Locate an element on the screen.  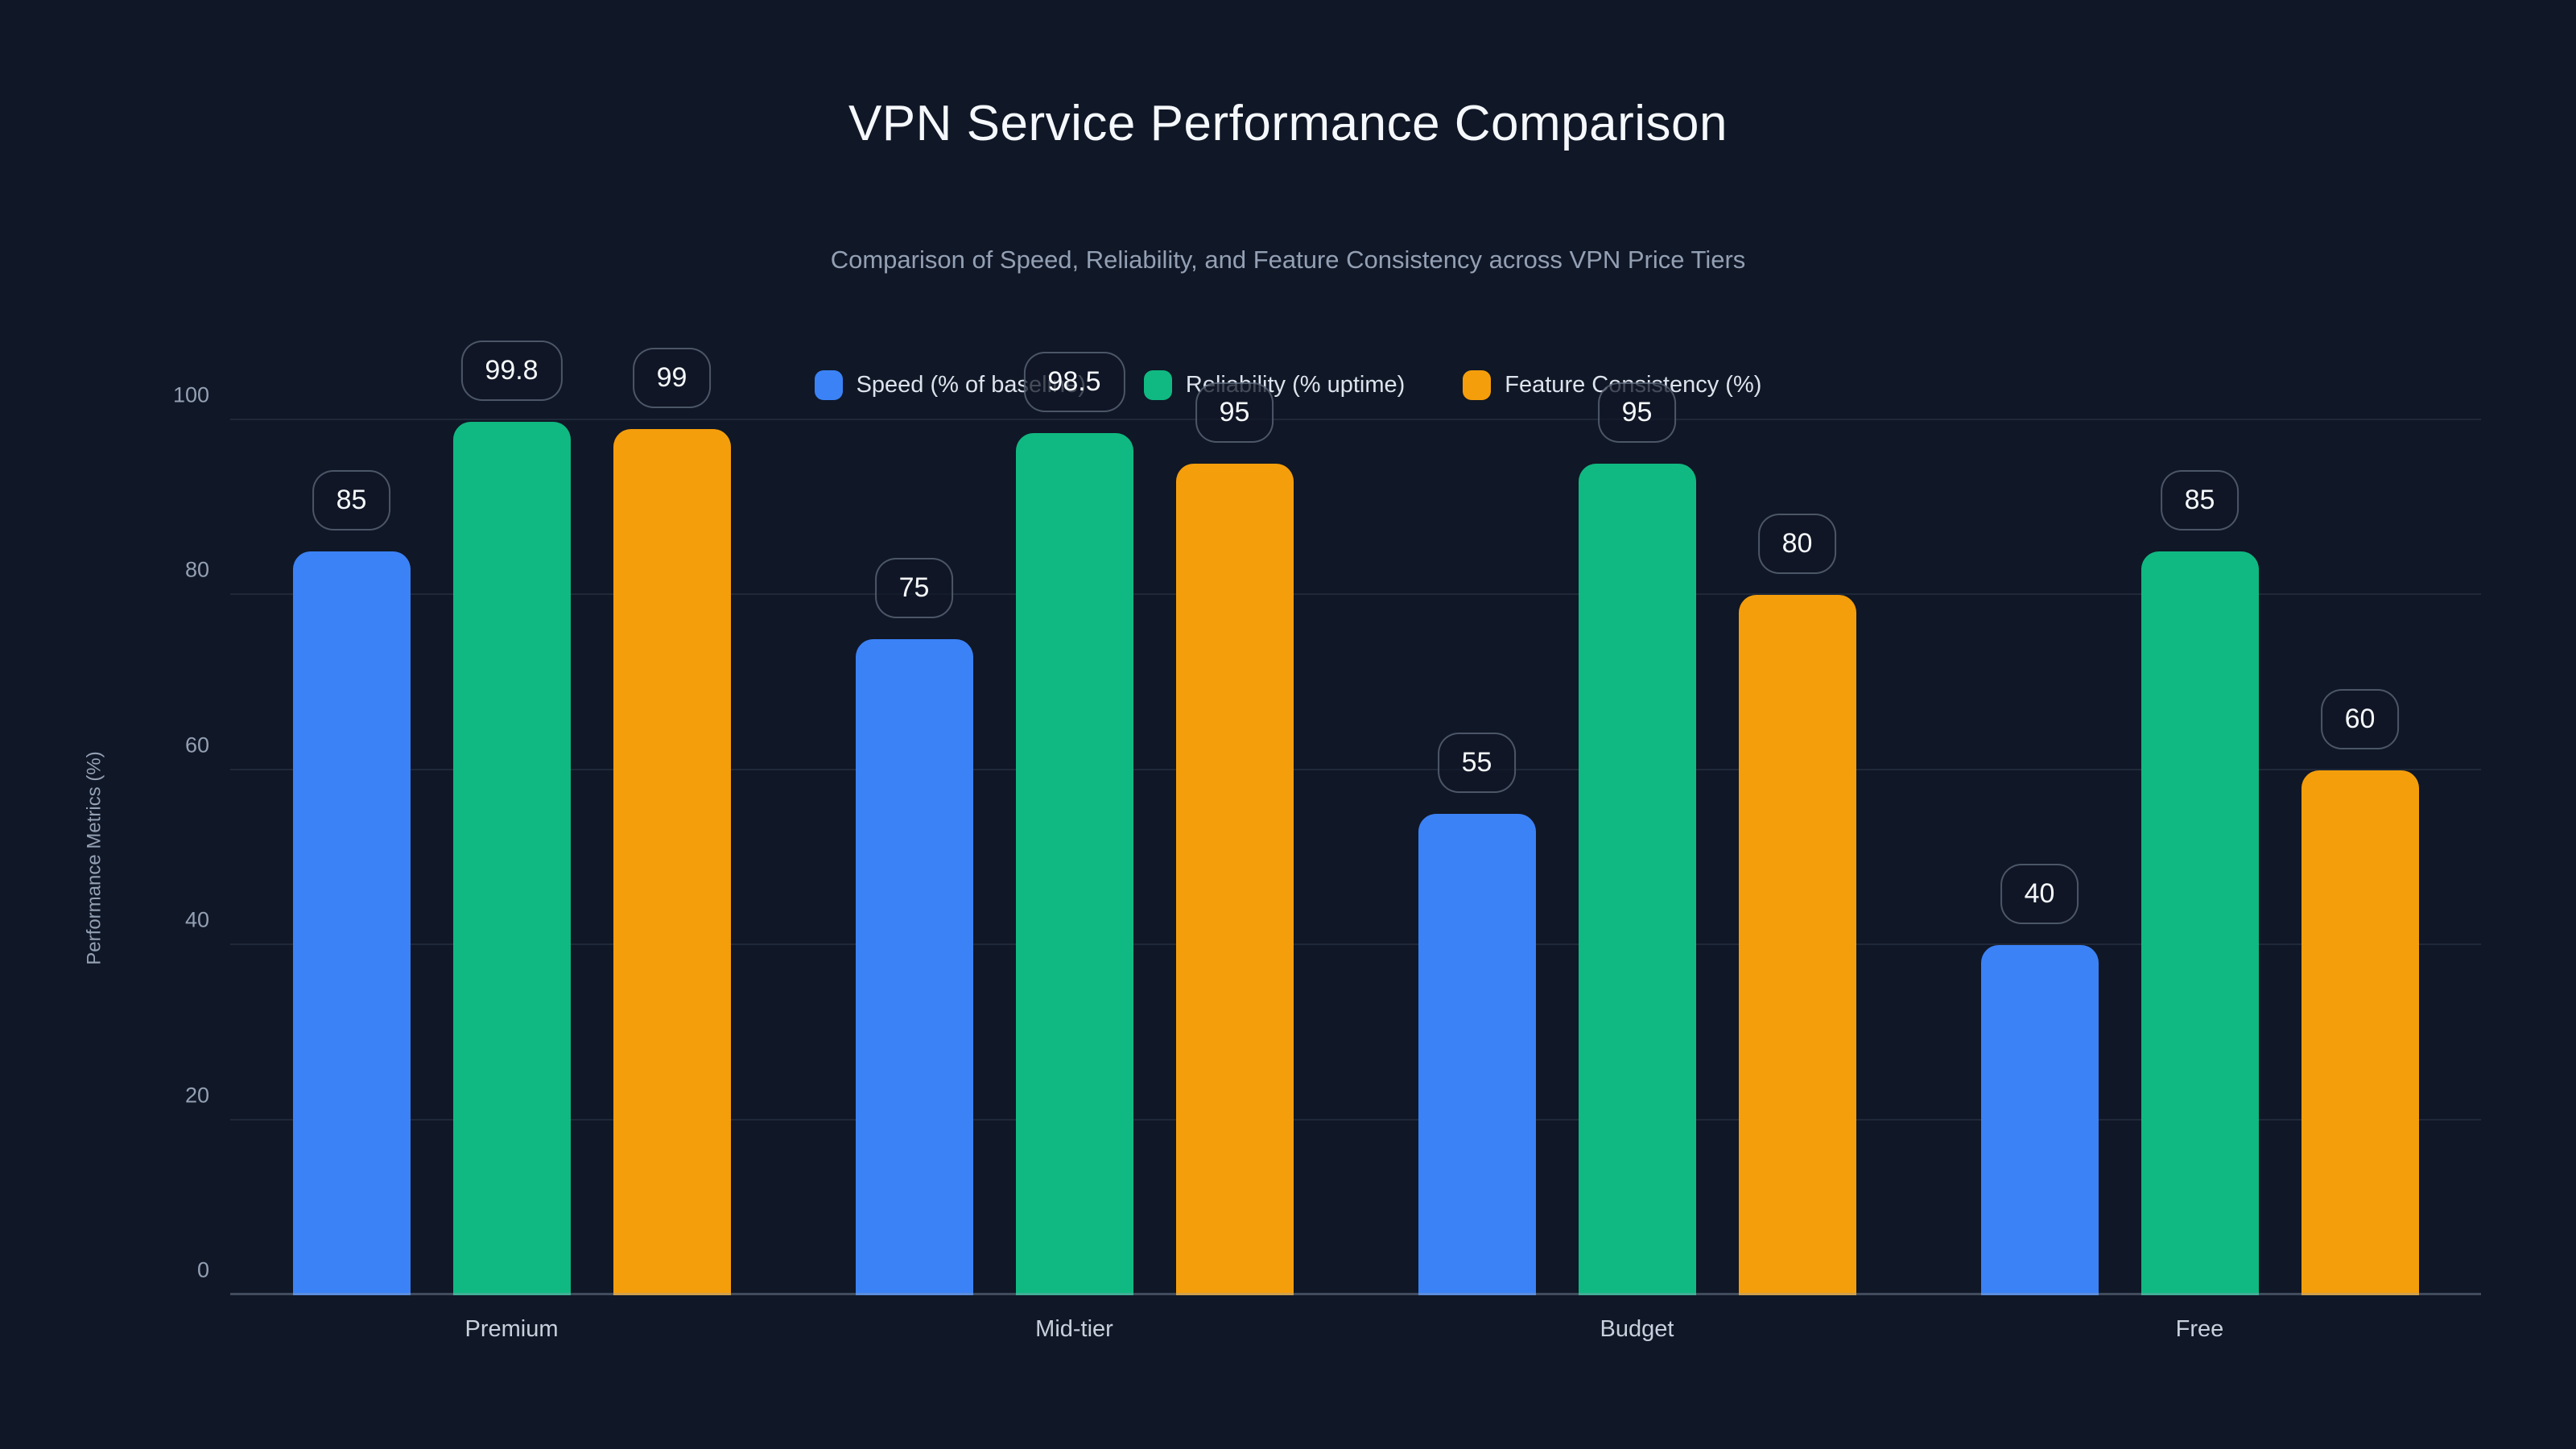
value-label-budget-reliability: 95 is located at coordinates (1637, 413).